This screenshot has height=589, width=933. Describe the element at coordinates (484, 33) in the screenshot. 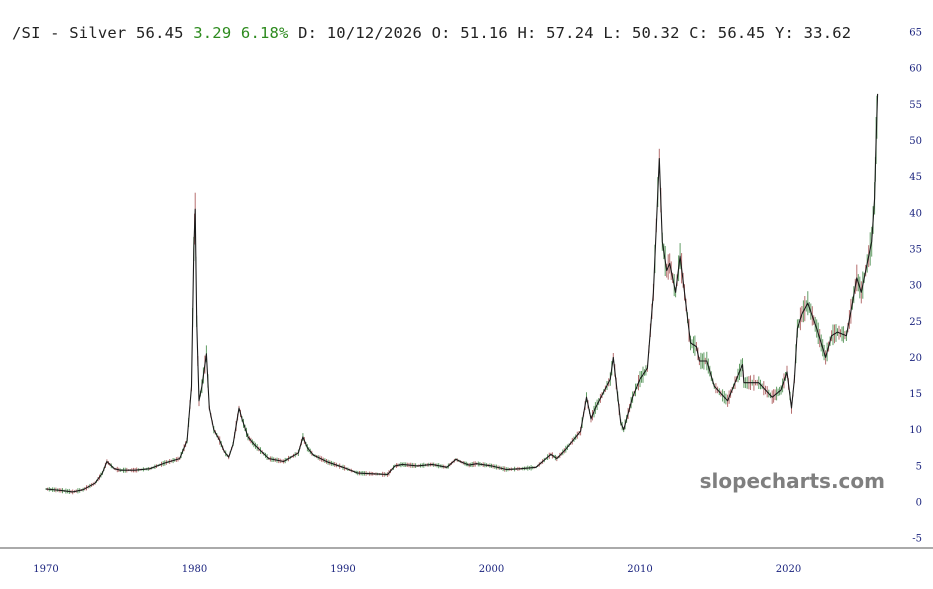

I see `quote-open: 51.16` at that location.